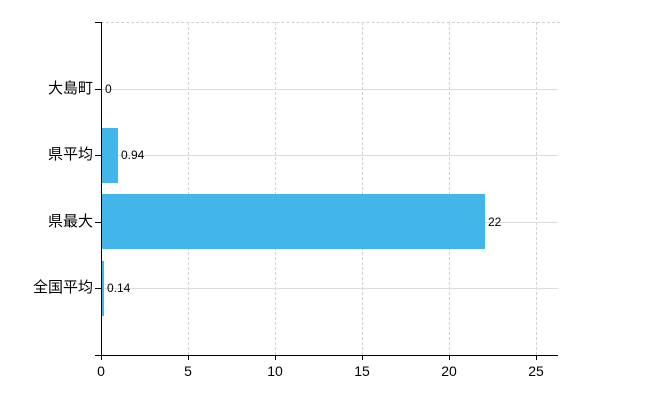 The height and width of the screenshot is (400, 650). Describe the element at coordinates (70, 221) in the screenshot. I see `category-label: 県最大` at that location.